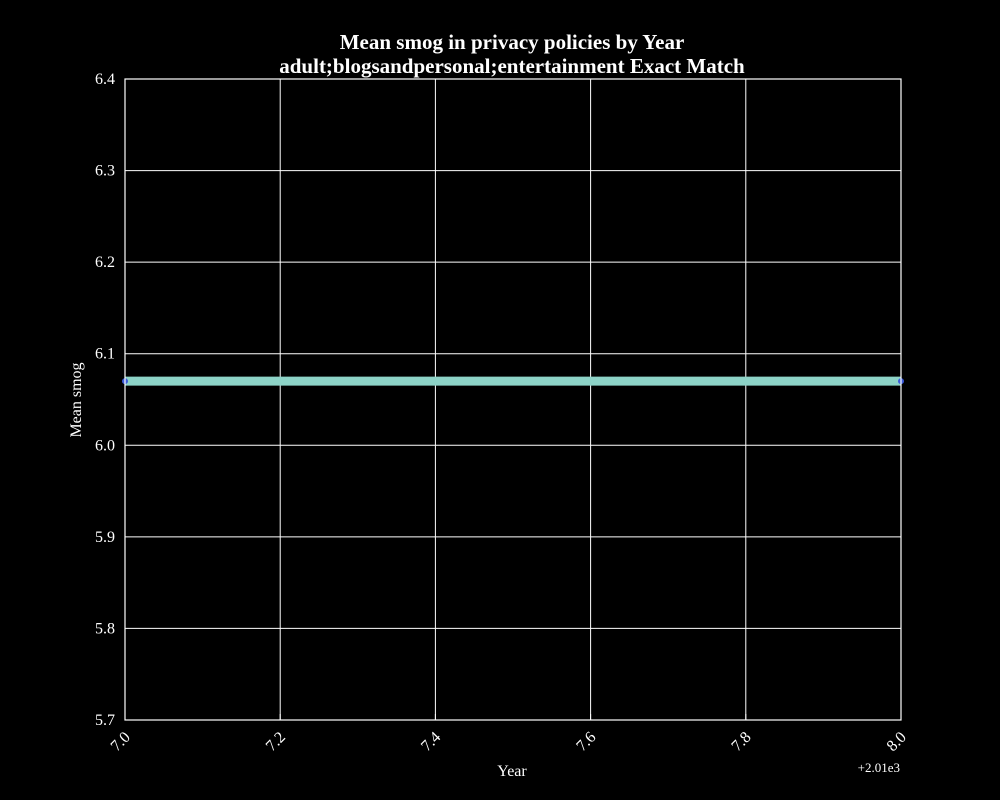 Image resolution: width=1000 pixels, height=800 pixels. I want to click on y-axis-label: Mean smog, so click(76, 399).